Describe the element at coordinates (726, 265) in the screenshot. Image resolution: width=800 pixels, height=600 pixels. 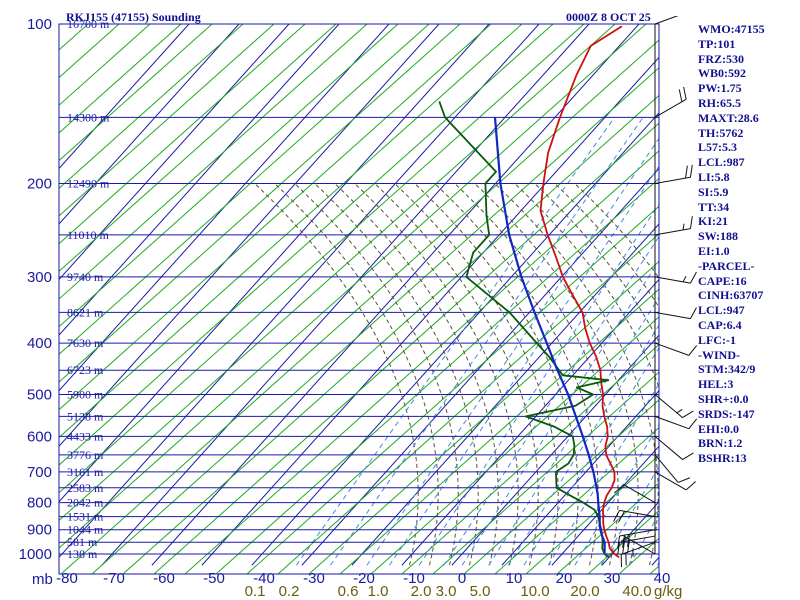
I see `index-item: -PARCEL-` at that location.